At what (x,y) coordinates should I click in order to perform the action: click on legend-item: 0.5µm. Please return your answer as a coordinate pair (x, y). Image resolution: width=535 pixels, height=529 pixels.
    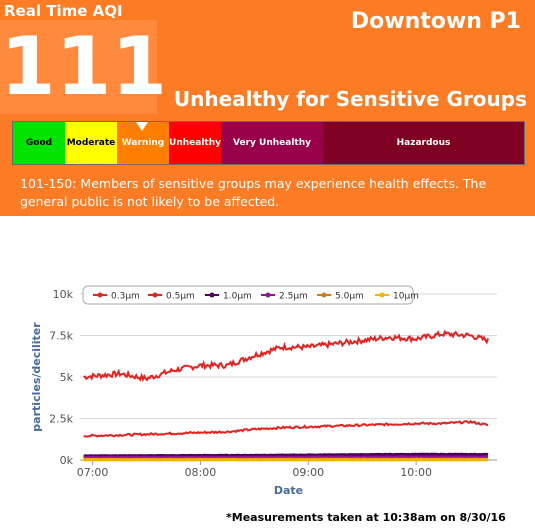
    Looking at the image, I should click on (180, 297).